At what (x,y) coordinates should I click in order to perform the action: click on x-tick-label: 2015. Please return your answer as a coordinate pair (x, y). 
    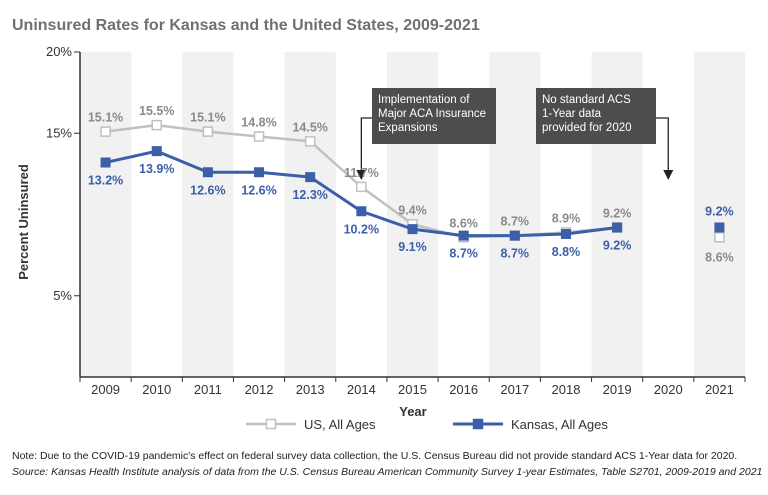
    Looking at the image, I should click on (412, 389).